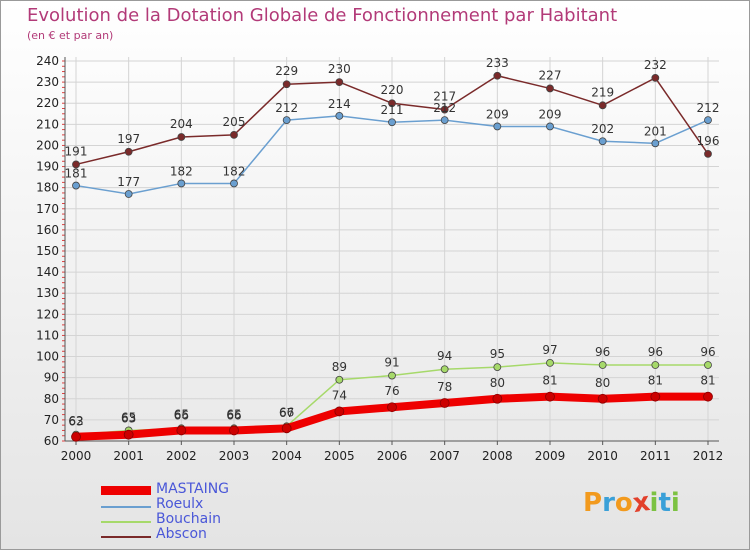 This screenshot has width=750, height=551. Describe the element at coordinates (664, 503) in the screenshot. I see `logo-letter: t` at that location.